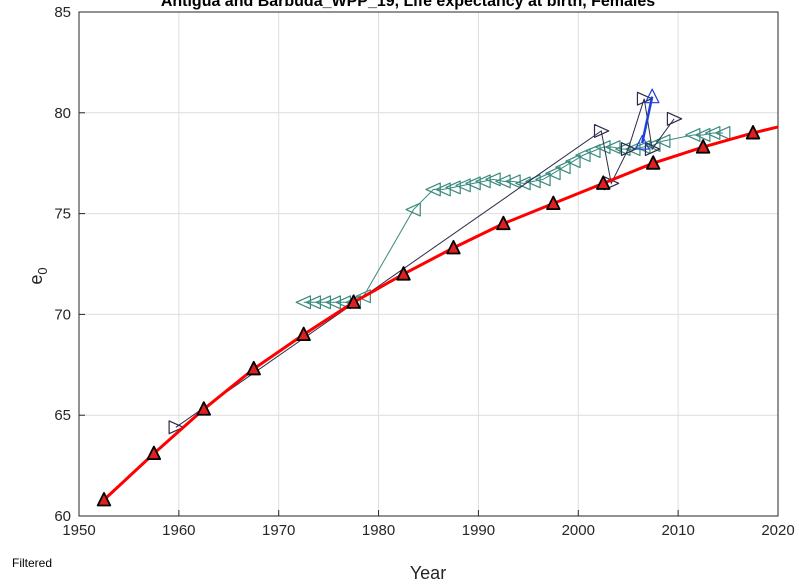 The height and width of the screenshot is (587, 799). I want to click on y-axis-label-main: e, so click(36, 280).